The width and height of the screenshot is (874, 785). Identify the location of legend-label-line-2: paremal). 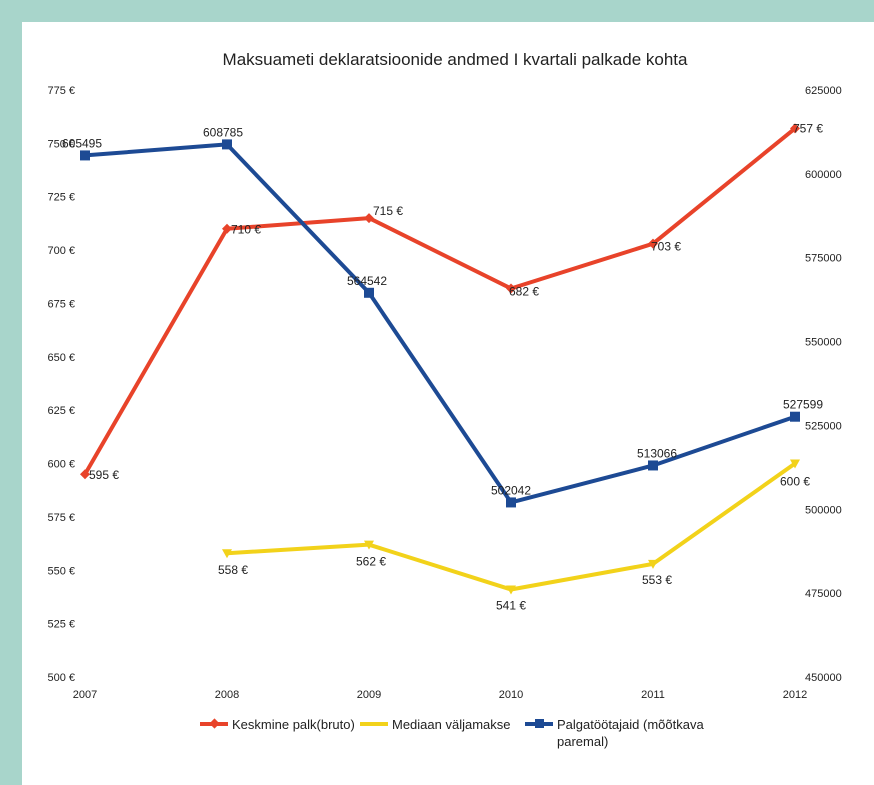
(583, 741).